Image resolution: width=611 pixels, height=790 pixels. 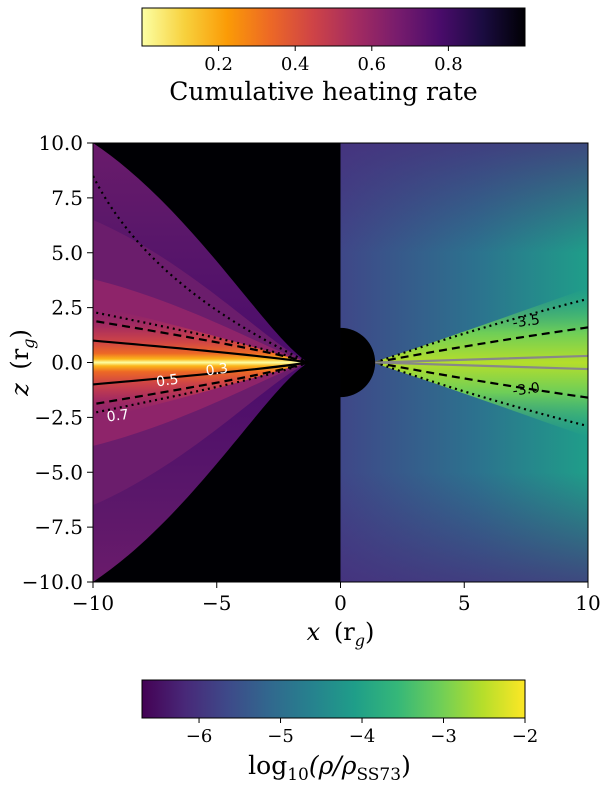 I want to click on y-tick-label: −7.5, so click(x=58, y=527).